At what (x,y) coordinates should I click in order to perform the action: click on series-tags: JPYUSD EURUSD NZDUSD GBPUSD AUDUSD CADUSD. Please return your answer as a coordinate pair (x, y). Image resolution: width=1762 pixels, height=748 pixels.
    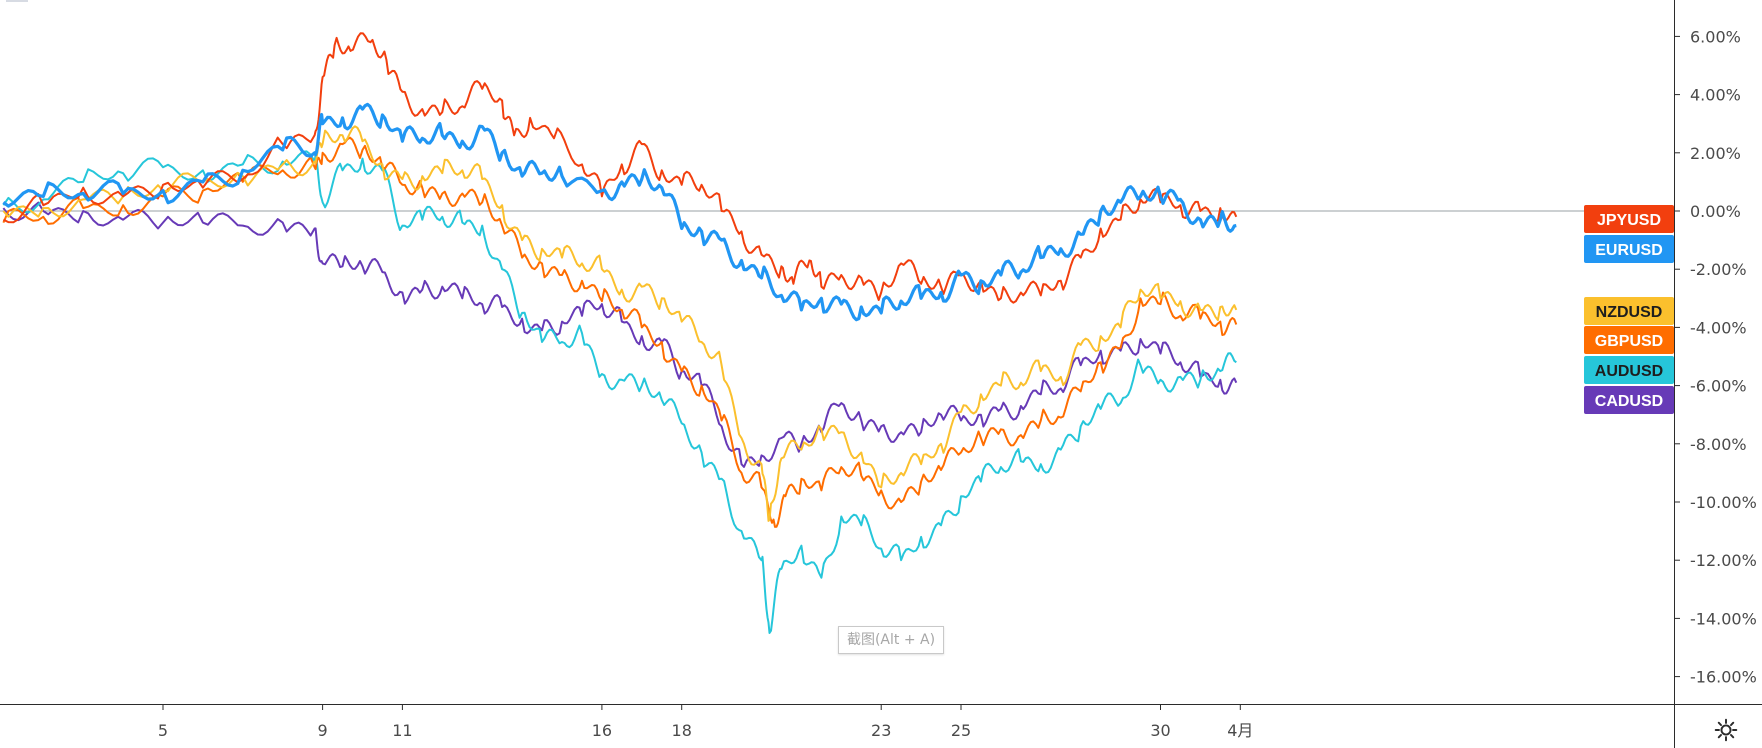
    Looking at the image, I should click on (1629, 309).